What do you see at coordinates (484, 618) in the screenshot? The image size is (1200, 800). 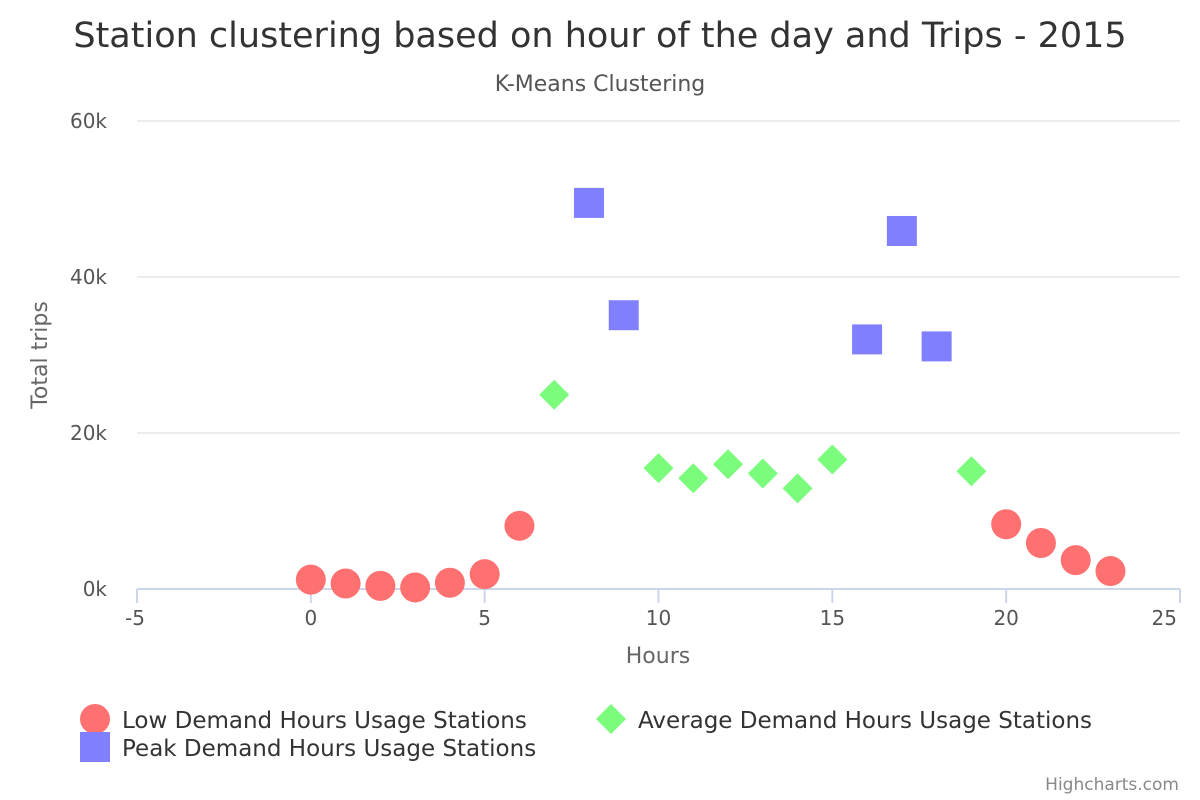 I see `x-tick-label: 5` at bounding box center [484, 618].